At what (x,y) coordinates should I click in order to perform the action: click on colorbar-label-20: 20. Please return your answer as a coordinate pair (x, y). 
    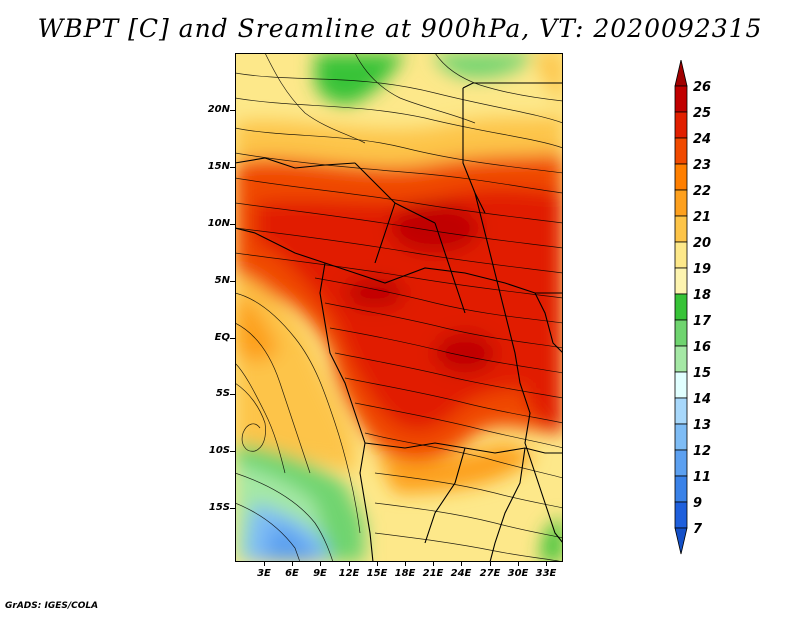
    Looking at the image, I should click on (702, 243).